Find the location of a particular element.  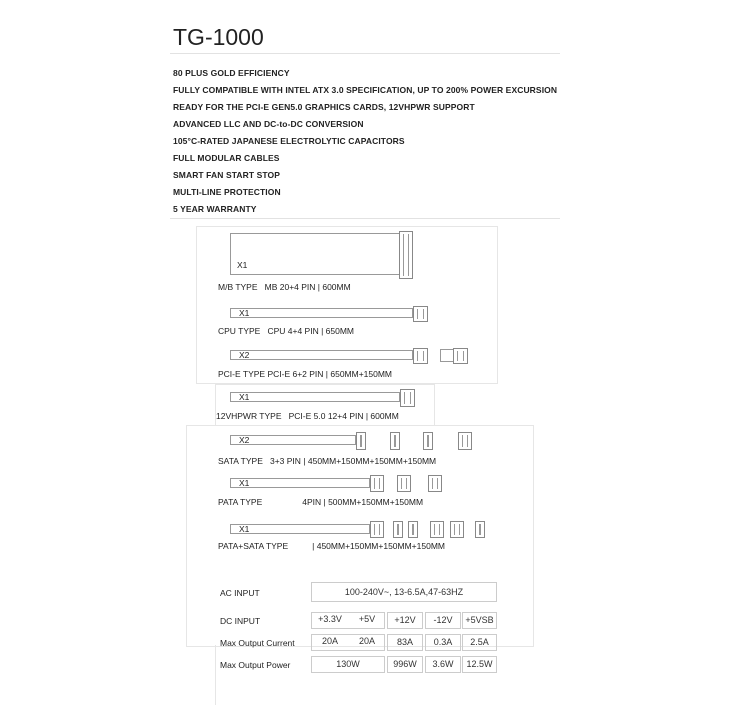

feature-item: 80 PLUS GOLD EFFICIENCY is located at coordinates (231, 73).